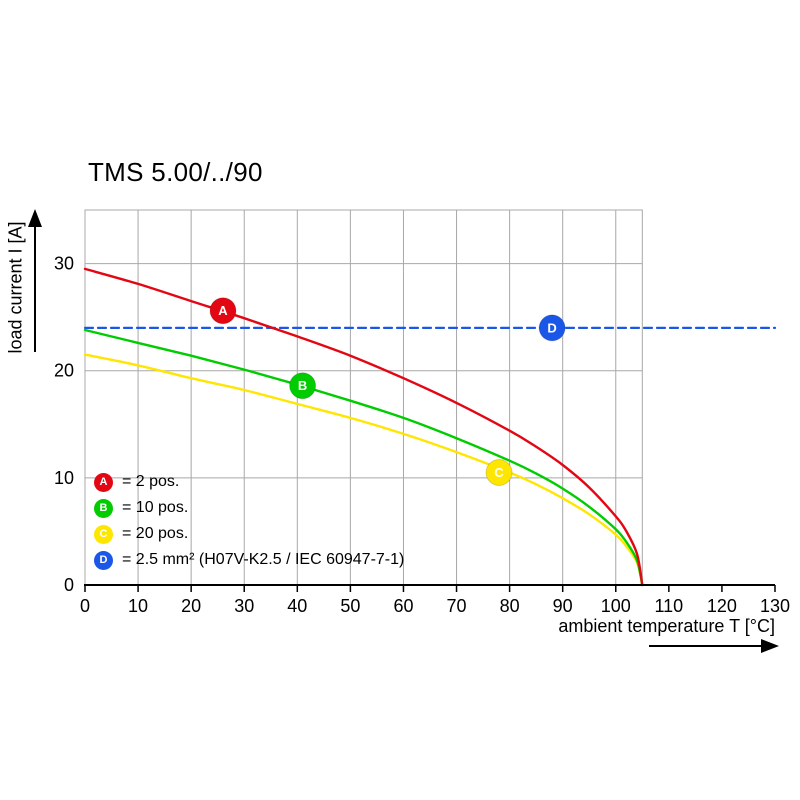 The image size is (800, 800). Describe the element at coordinates (249, 534) in the screenshot. I see `legend-item-c: C = 20 pos.` at that location.